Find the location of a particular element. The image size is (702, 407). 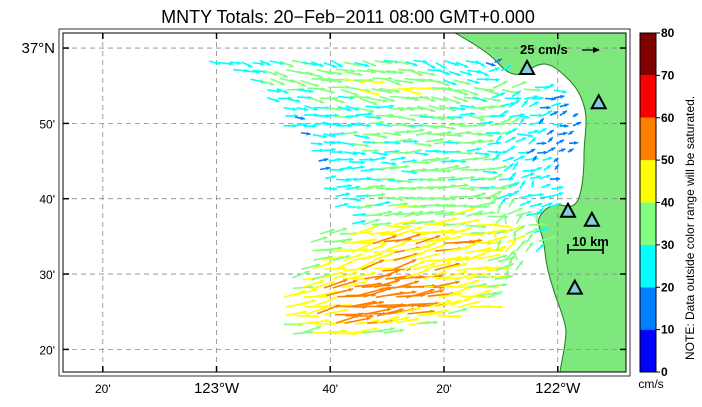

colorbar-tick-label: 40 is located at coordinates (668, 203).